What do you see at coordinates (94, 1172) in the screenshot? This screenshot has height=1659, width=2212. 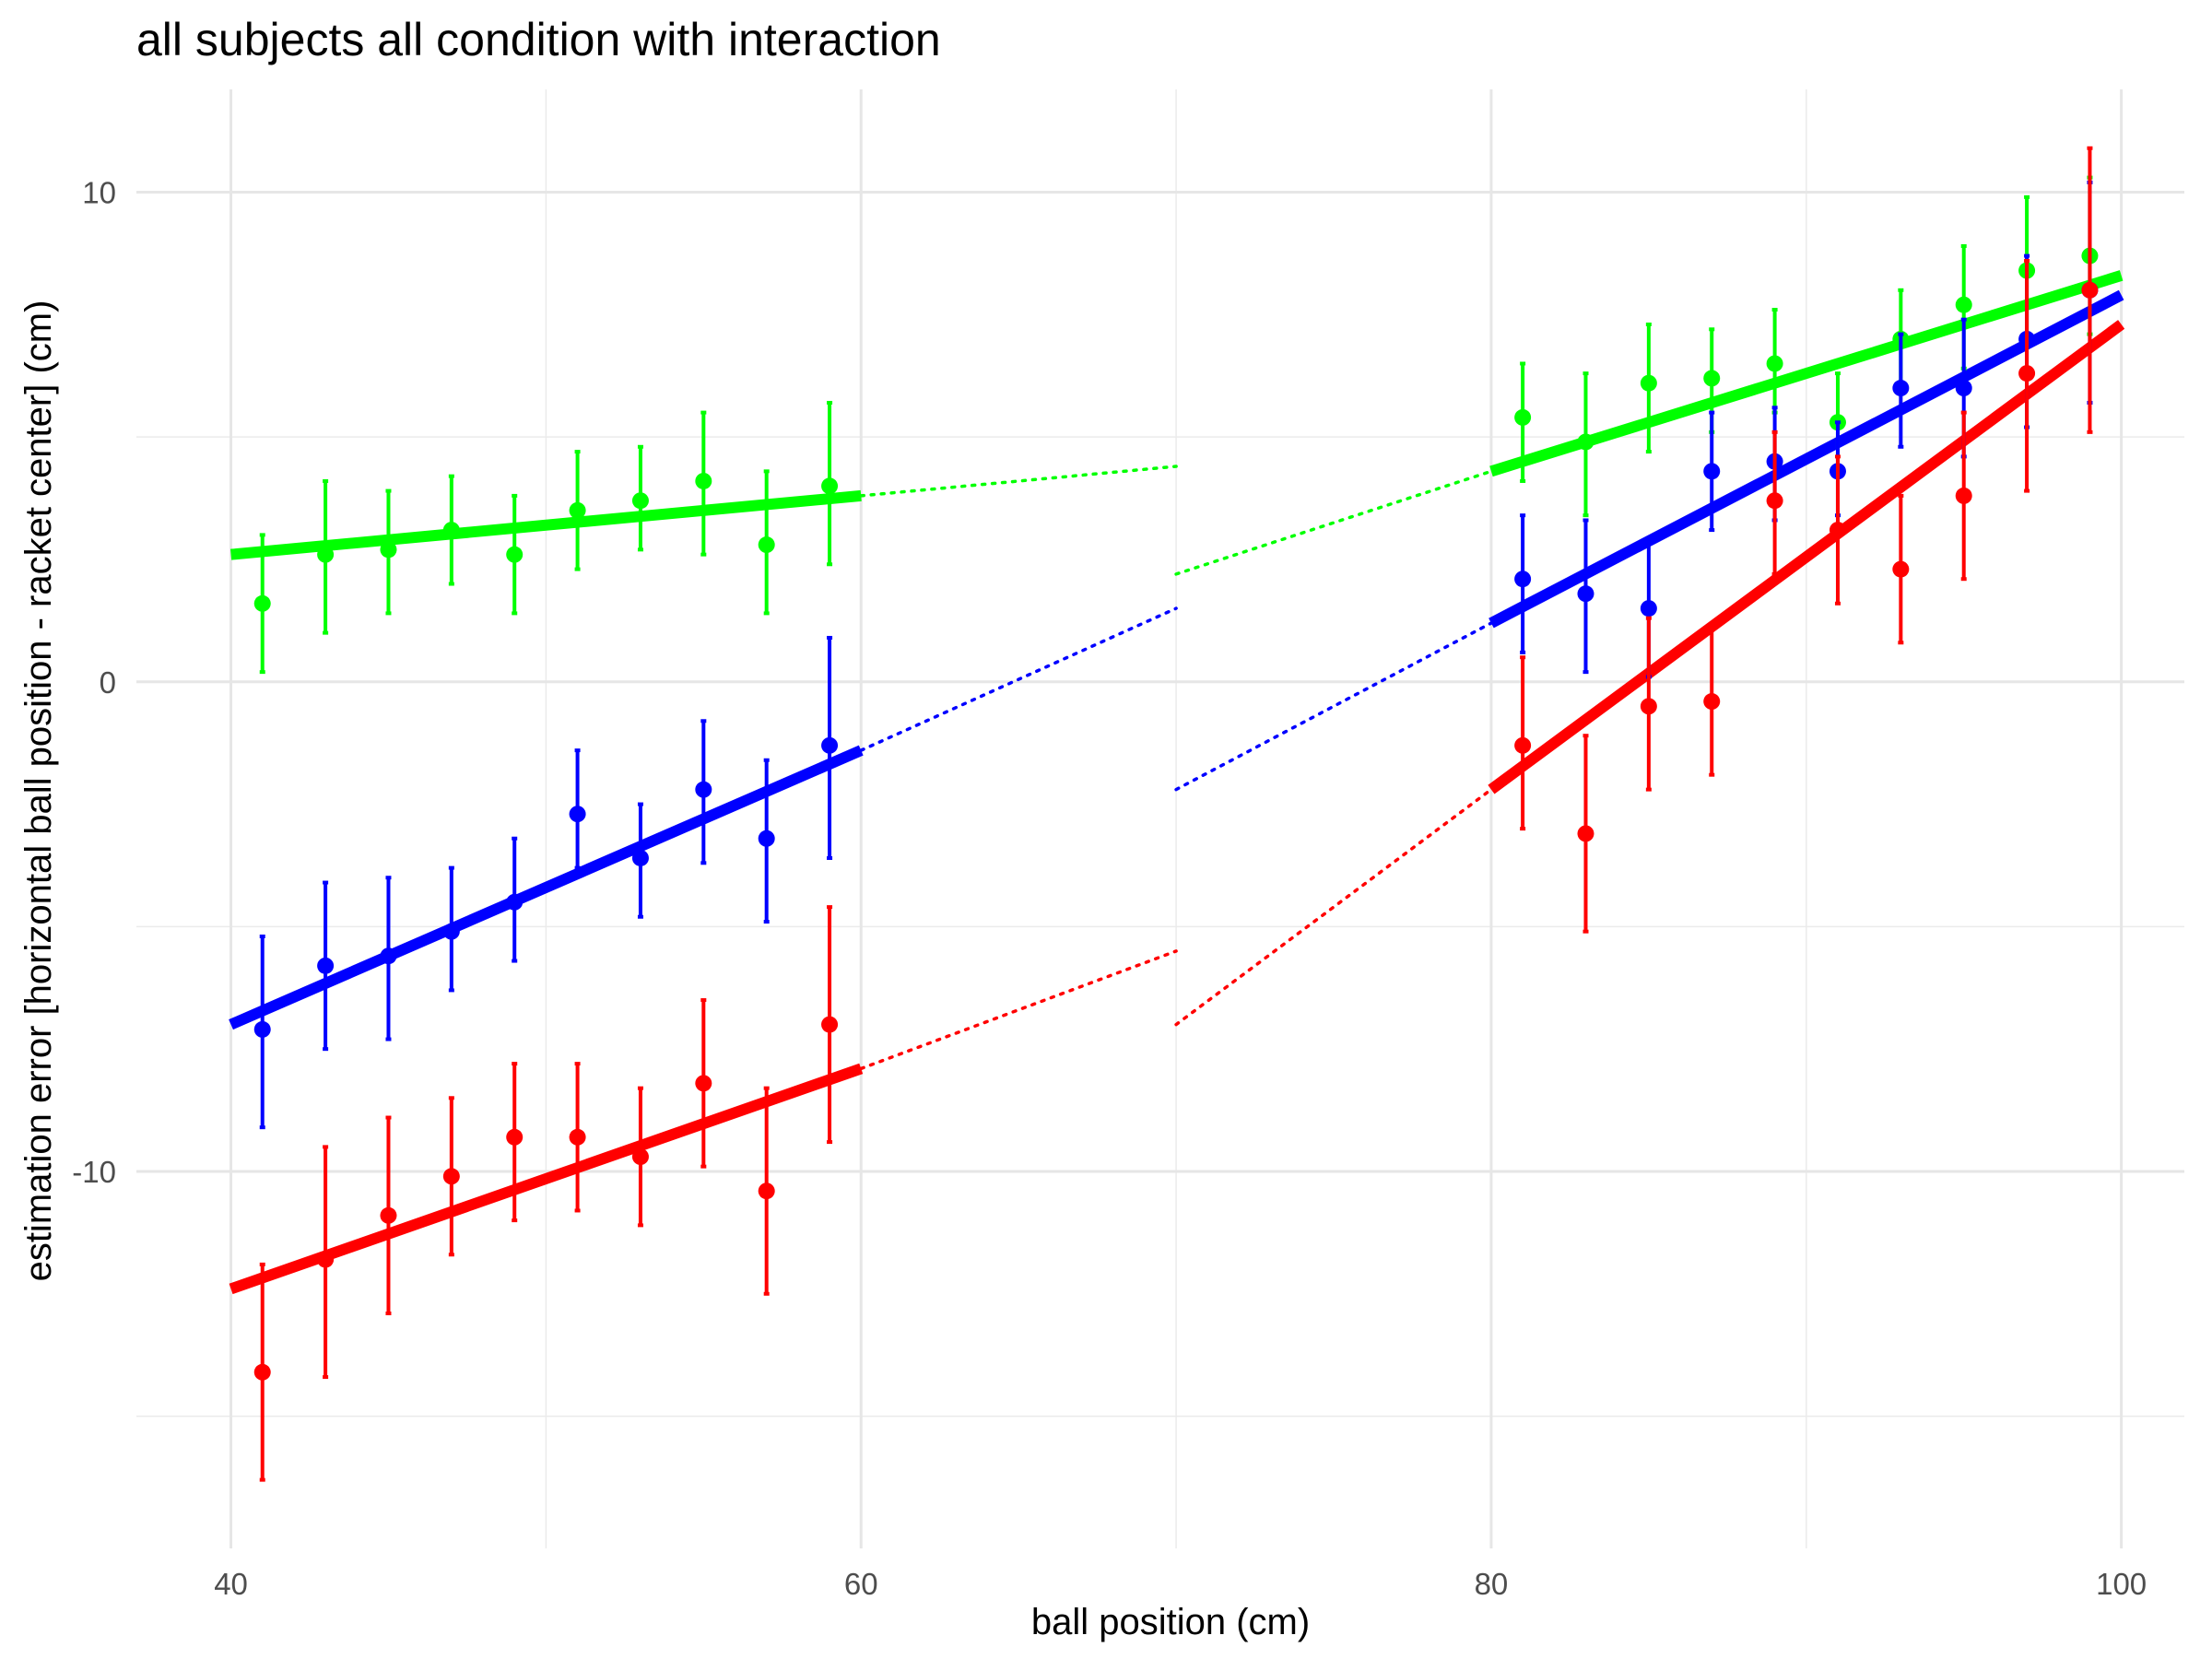 I see `y-tick-label: -10` at bounding box center [94, 1172].